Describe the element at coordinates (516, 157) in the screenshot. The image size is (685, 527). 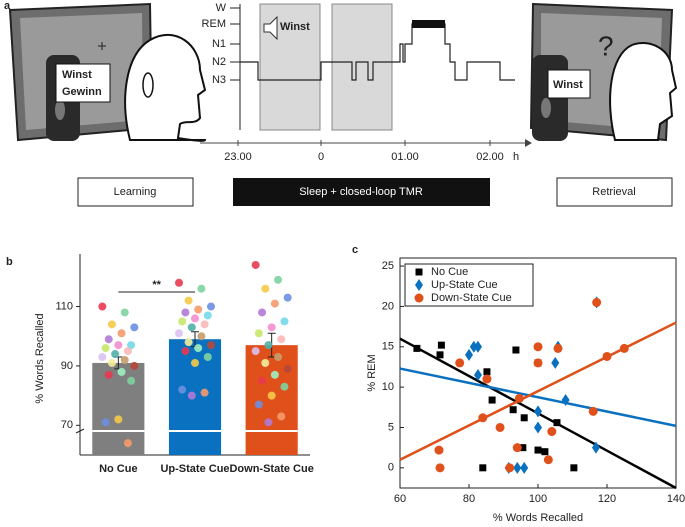
I see `time-unit: h` at that location.